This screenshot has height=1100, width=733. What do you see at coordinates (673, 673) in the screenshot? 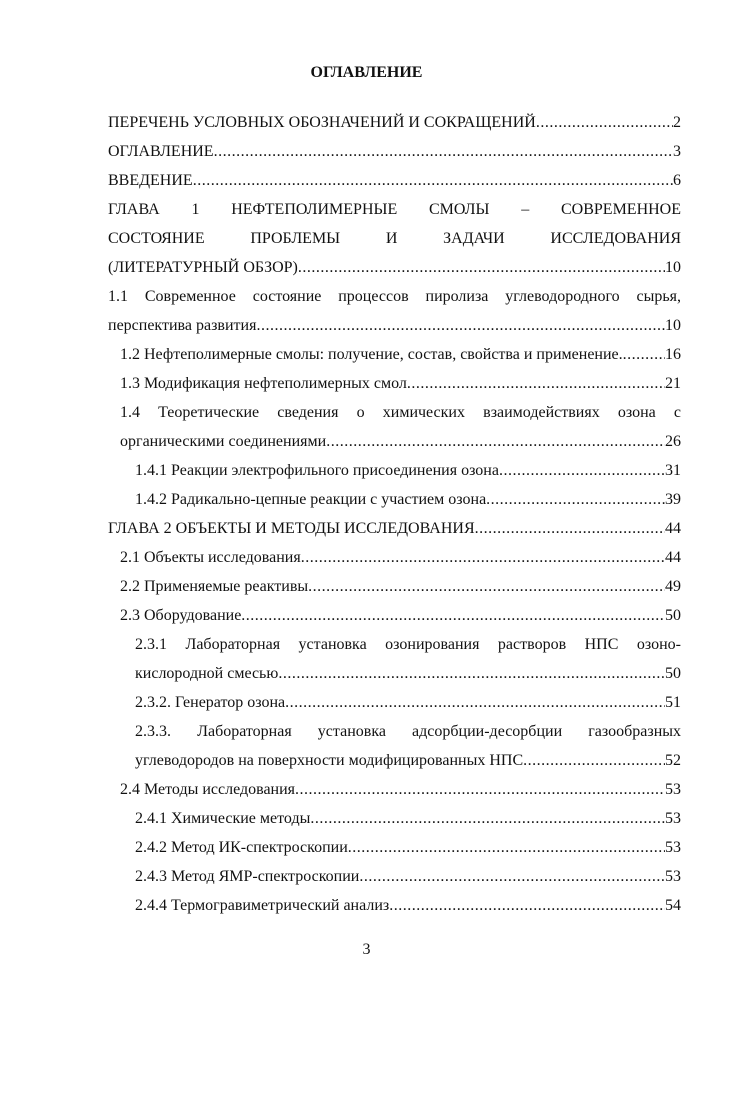
I see `entry-page: 50` at bounding box center [673, 673].